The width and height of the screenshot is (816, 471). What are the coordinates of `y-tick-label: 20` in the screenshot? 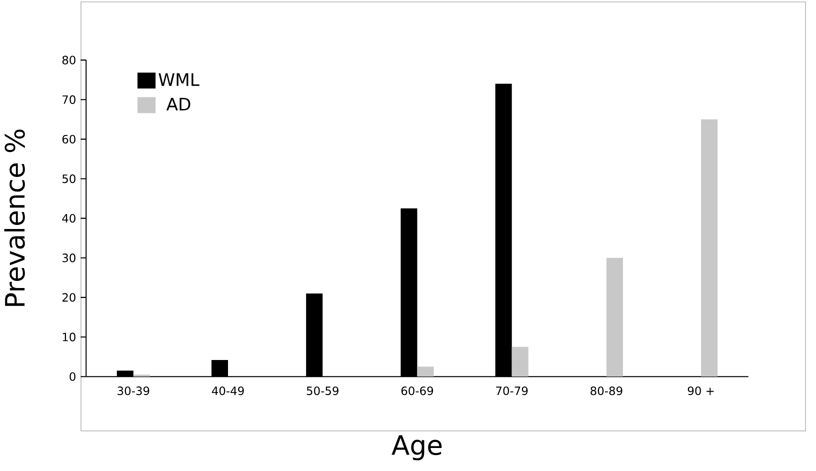 It's located at (69, 297).